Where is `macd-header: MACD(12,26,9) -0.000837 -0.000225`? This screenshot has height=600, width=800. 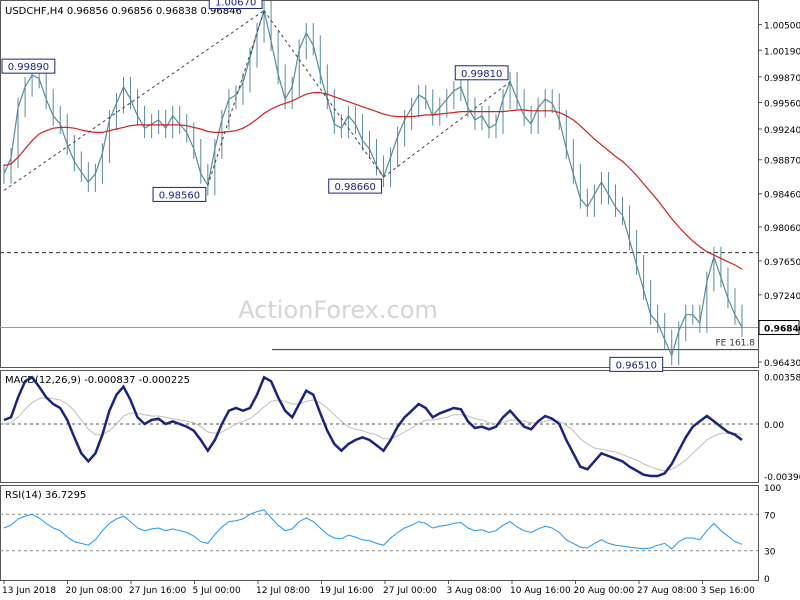
macd-header: MACD(12,26,9) -0.000837 -0.000225 is located at coordinates (97, 380).